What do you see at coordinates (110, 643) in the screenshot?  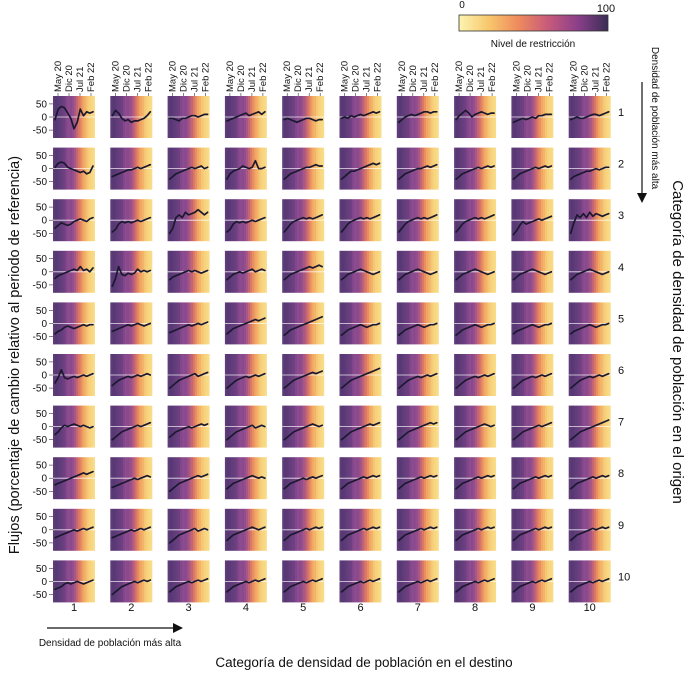 I see `col-arrow-label: Densidad de población más alta` at bounding box center [110, 643].